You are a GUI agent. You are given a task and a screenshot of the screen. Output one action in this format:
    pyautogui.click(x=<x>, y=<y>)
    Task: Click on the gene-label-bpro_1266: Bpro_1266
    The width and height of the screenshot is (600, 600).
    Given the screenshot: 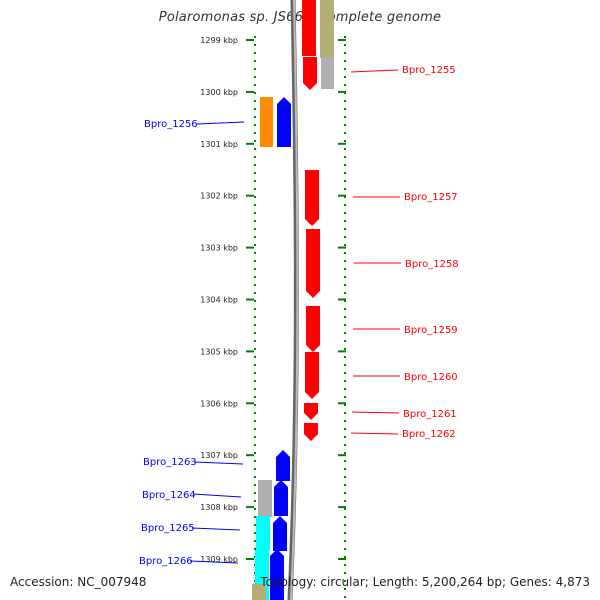 What is the action you would take?
    pyautogui.click(x=166, y=561)
    